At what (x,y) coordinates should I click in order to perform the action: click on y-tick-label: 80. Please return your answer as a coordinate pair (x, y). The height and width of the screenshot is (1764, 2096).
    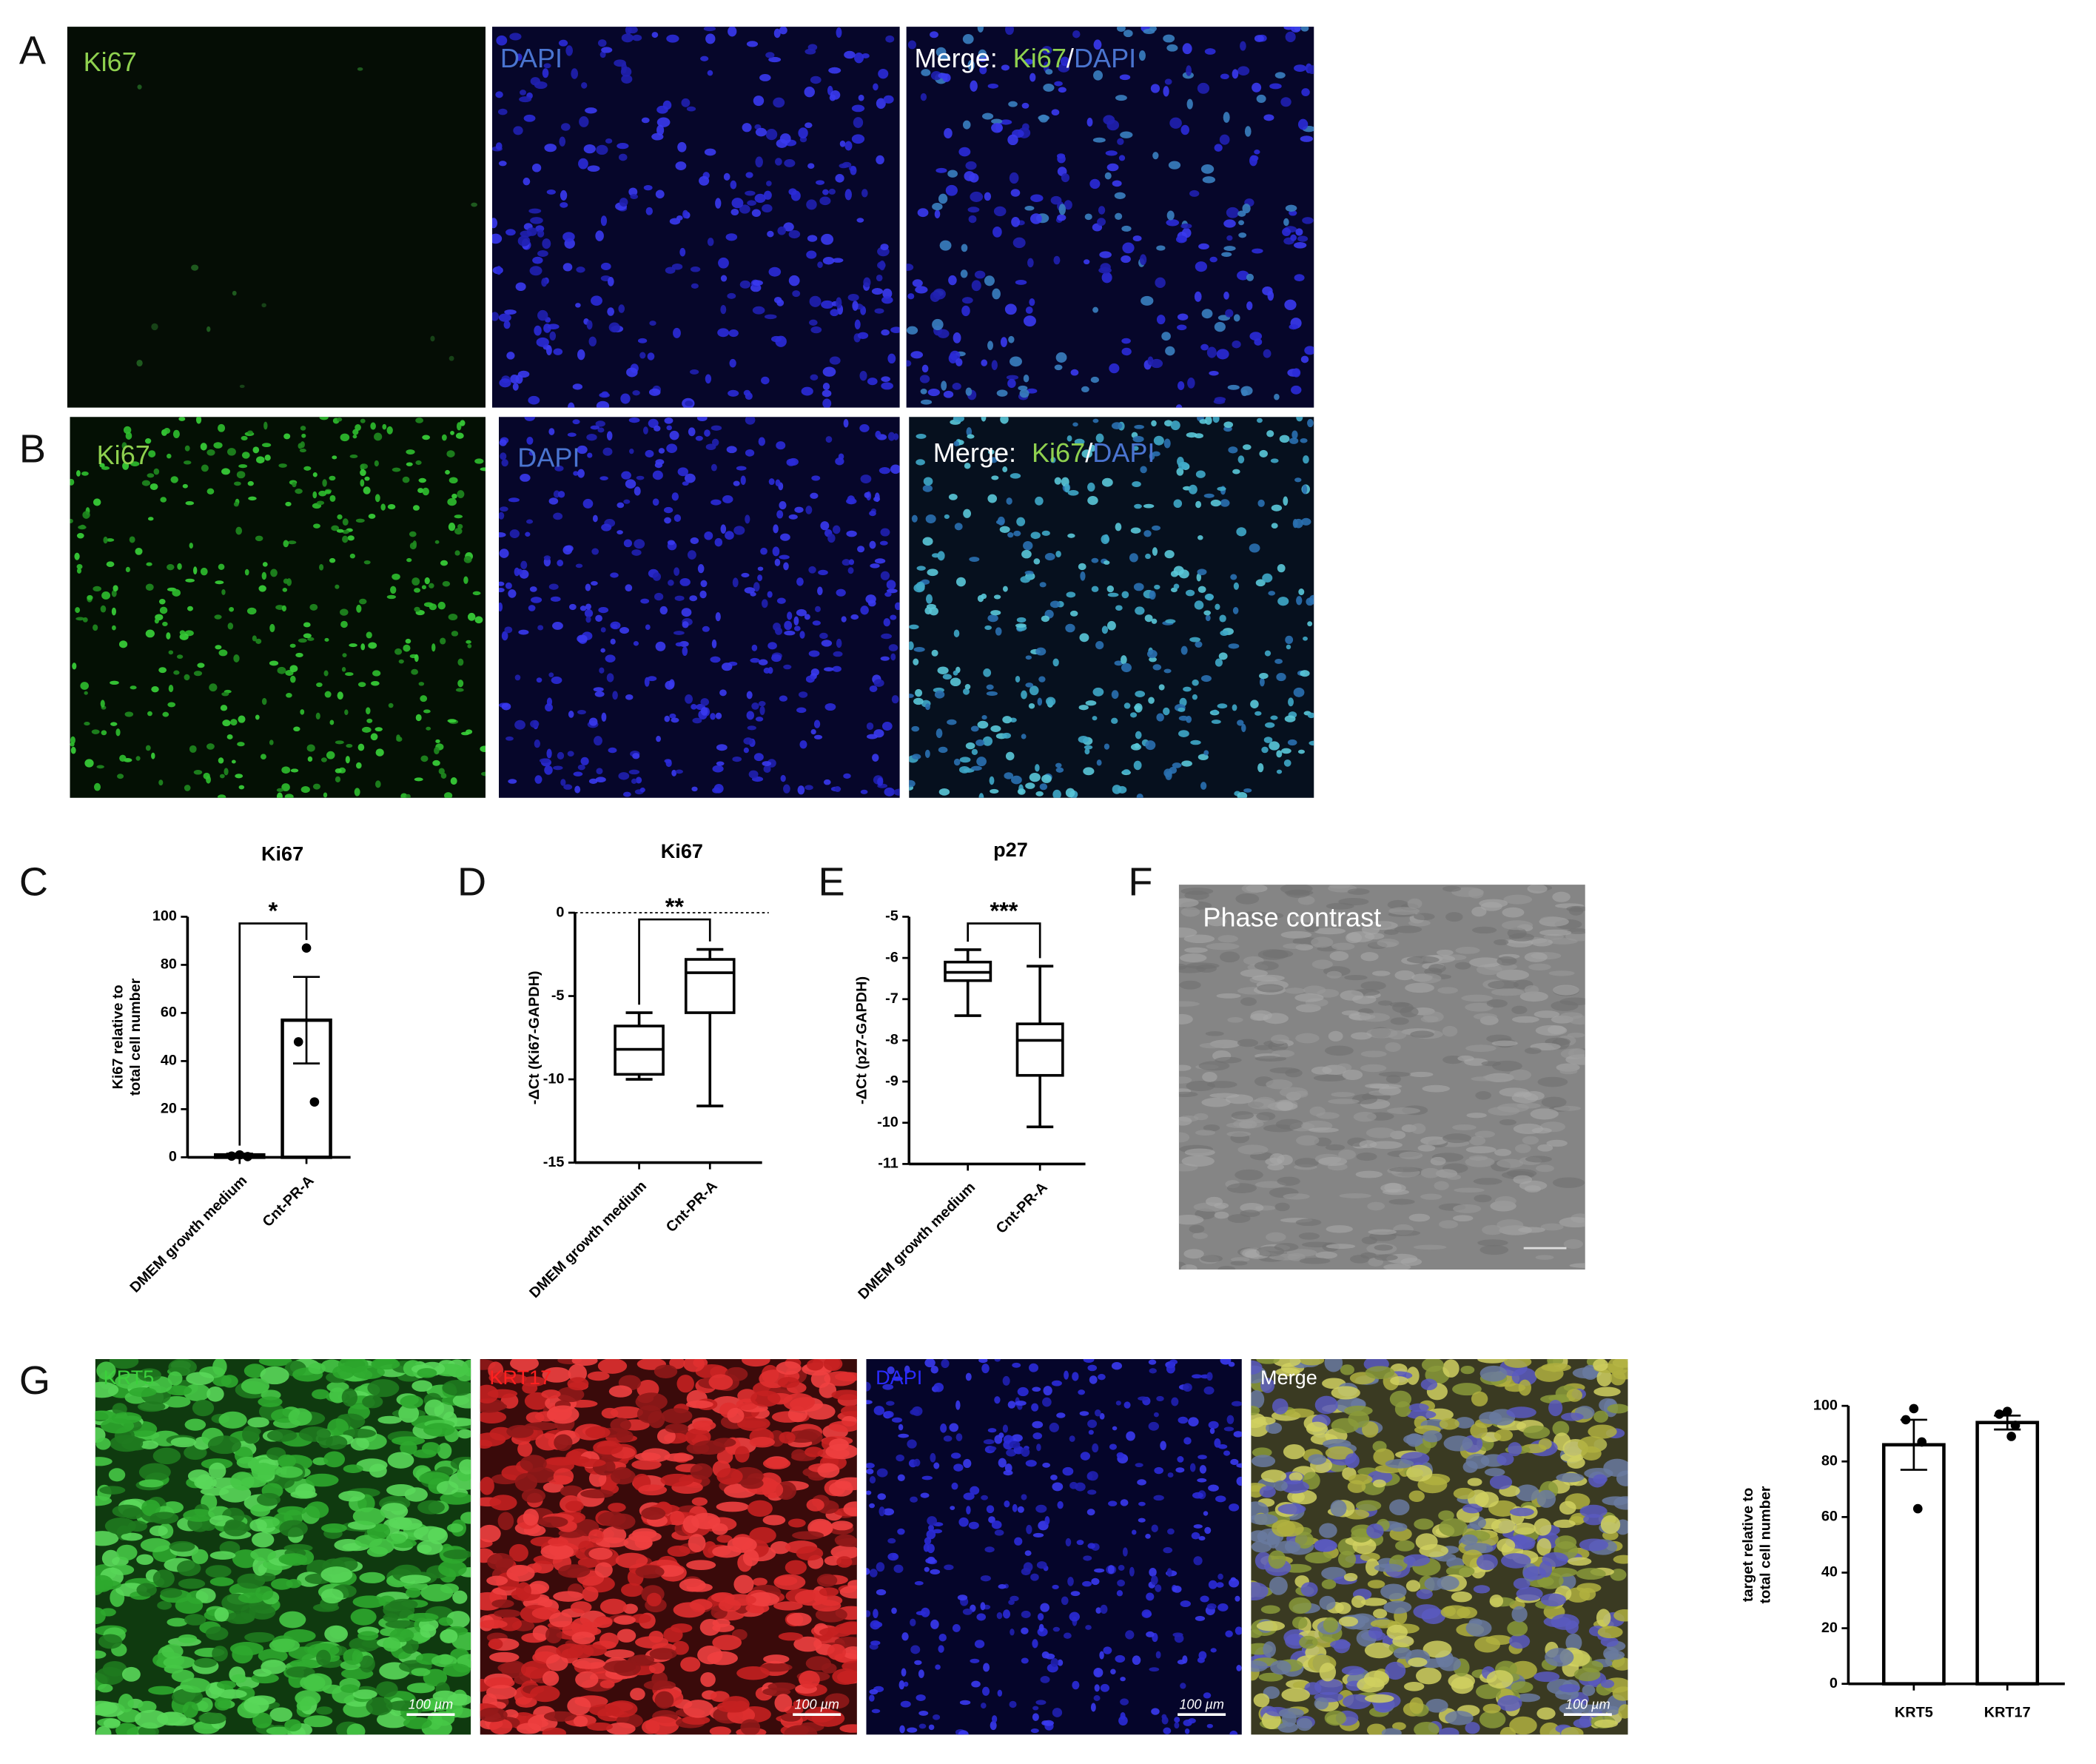
    Looking at the image, I should click on (169, 964).